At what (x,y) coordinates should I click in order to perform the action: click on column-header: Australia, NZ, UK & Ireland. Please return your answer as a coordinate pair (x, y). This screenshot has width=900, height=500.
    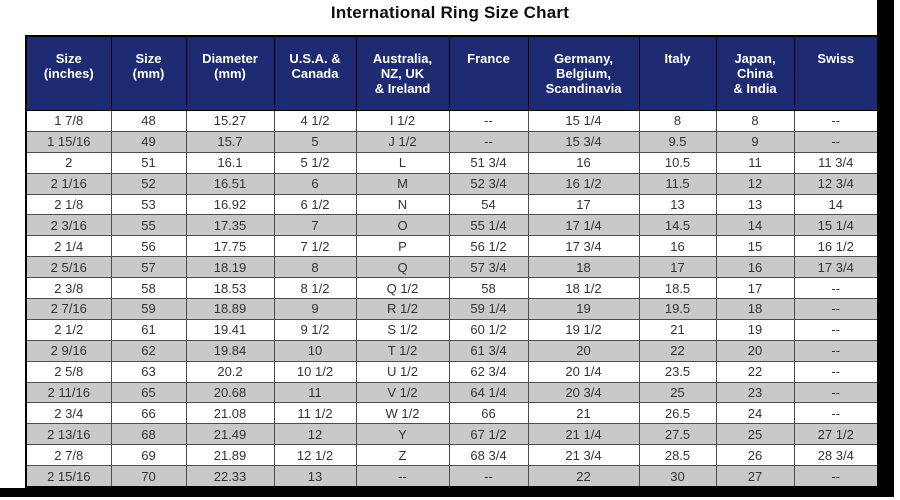
    Looking at the image, I should click on (402, 73).